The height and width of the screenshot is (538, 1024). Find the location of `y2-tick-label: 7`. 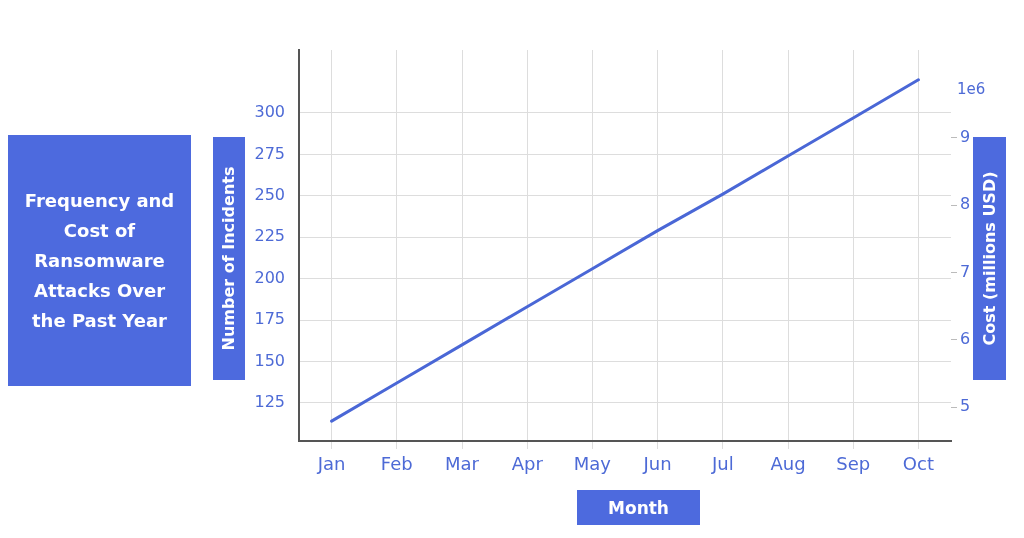

y2-tick-label: 7 is located at coordinates (965, 271).